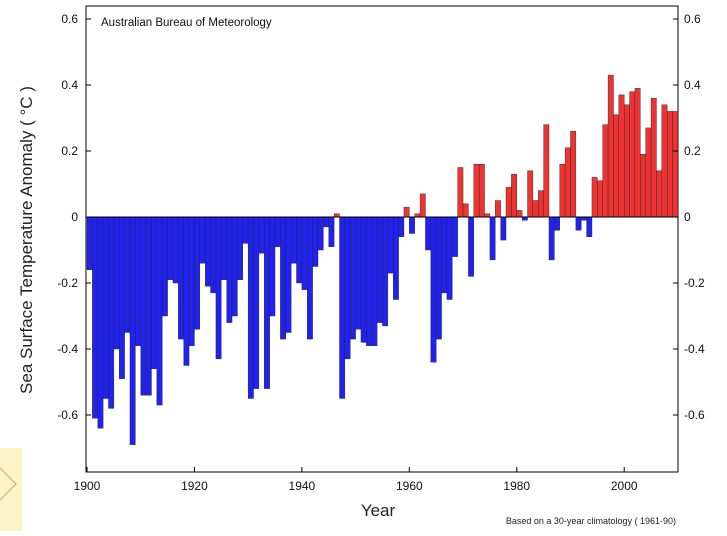 Image resolution: width=727 pixels, height=536 pixels. What do you see at coordinates (578, 223) in the screenshot?
I see `bar-1991` at bounding box center [578, 223].